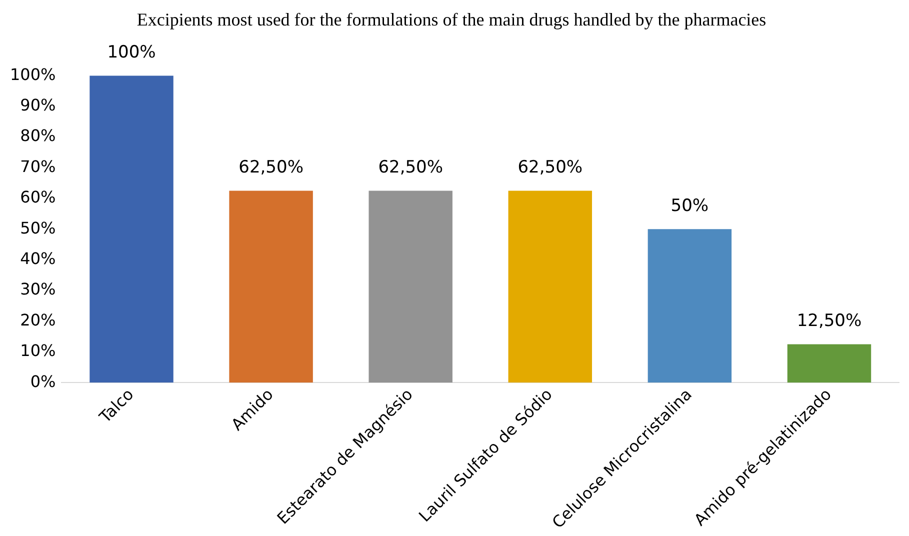 This screenshot has height=536, width=909. I want to click on y-tick-label: 100%, so click(33, 74).